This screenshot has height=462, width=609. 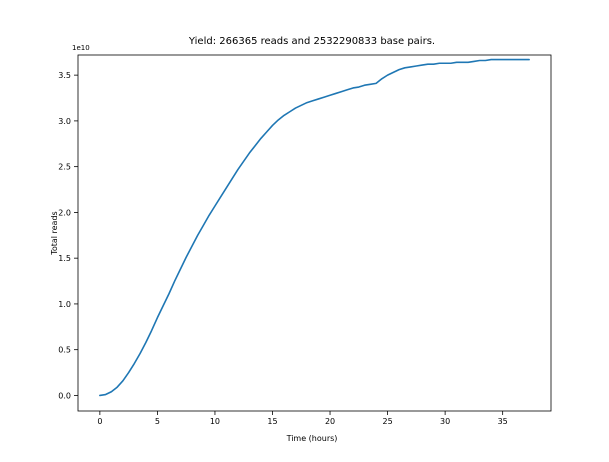 What do you see at coordinates (68, 235) in the screenshot?
I see `y-axis-ticks: 0.0 0.5 1.0 1.5 2.0 2.5 3.0 3.5` at bounding box center [68, 235].